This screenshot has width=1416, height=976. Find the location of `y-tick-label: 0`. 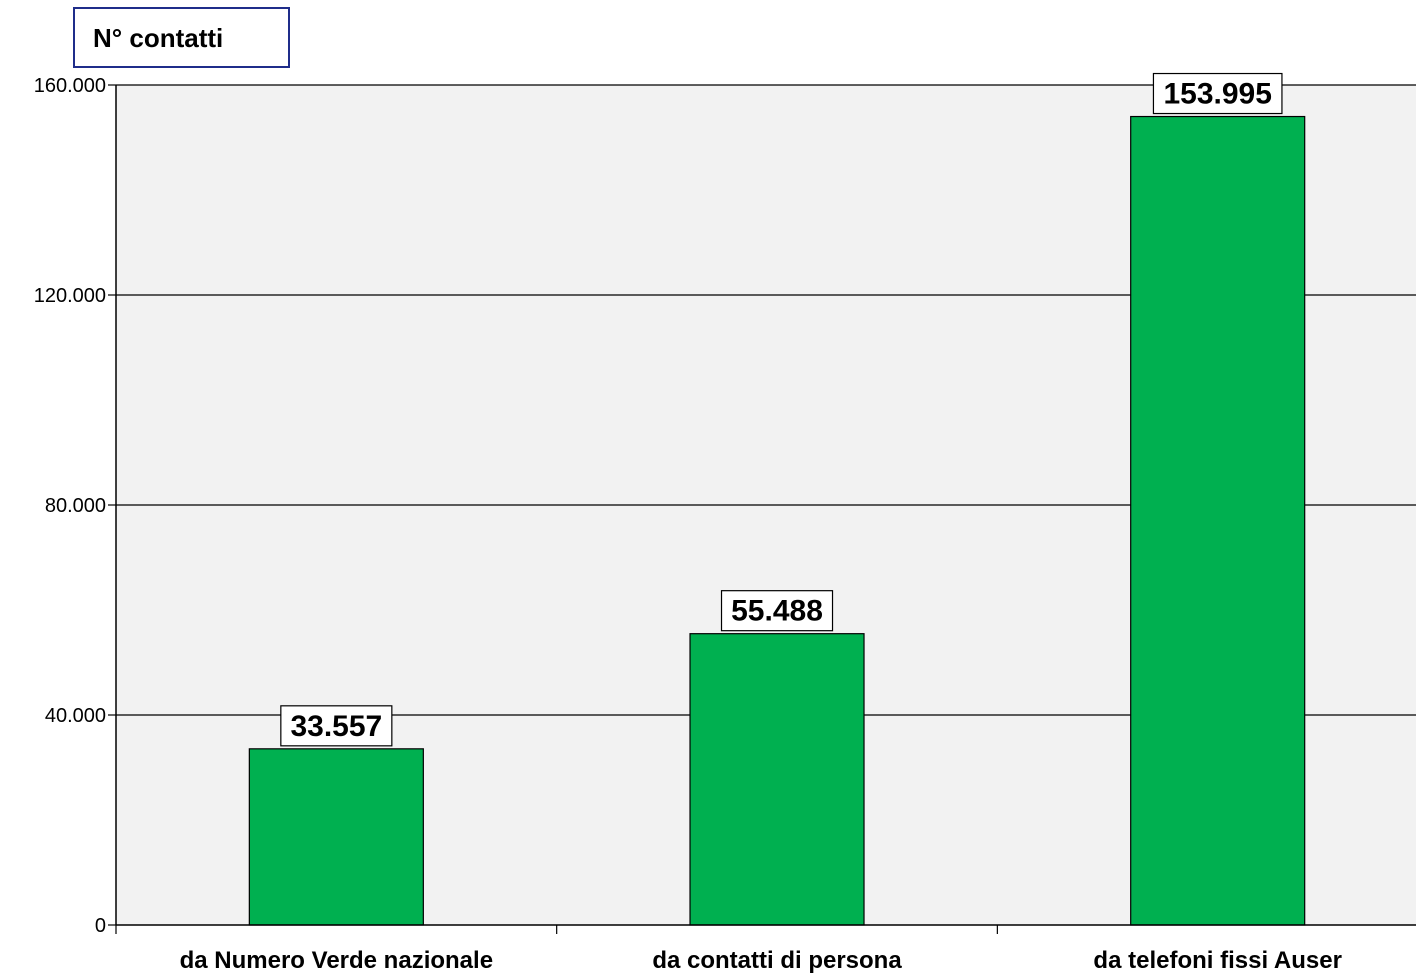

y-tick-label: 0 is located at coordinates (100, 926).